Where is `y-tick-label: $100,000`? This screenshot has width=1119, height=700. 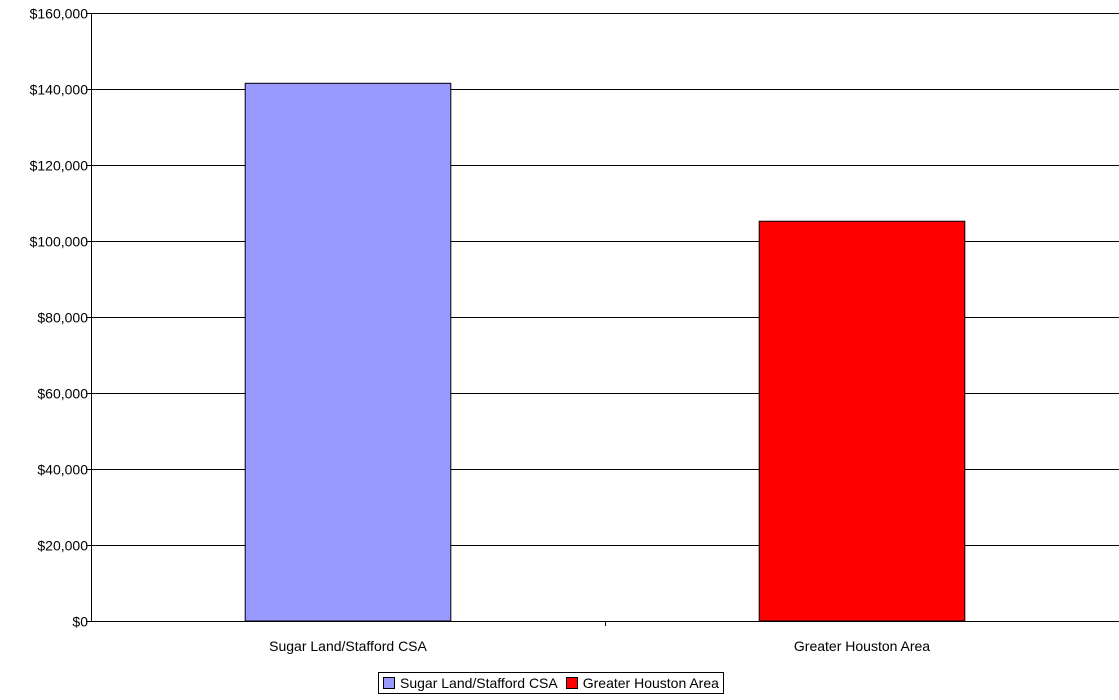 y-tick-label: $100,000 is located at coordinates (59, 242).